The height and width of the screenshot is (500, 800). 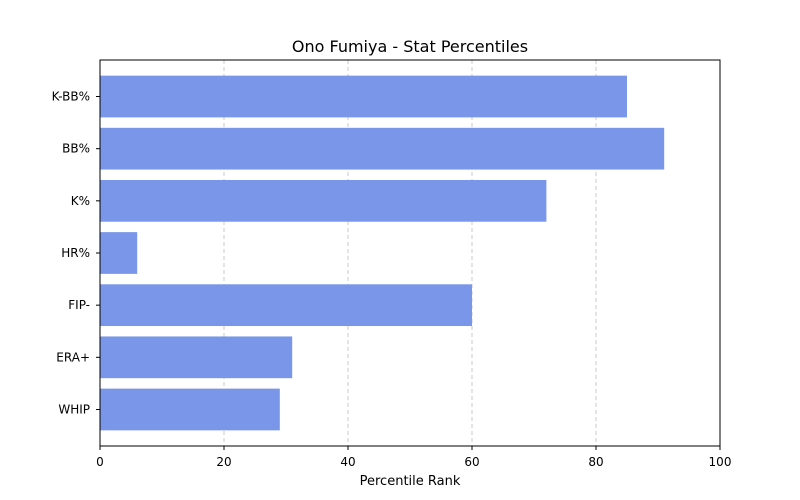 I want to click on bar-fip-, so click(x=286, y=305).